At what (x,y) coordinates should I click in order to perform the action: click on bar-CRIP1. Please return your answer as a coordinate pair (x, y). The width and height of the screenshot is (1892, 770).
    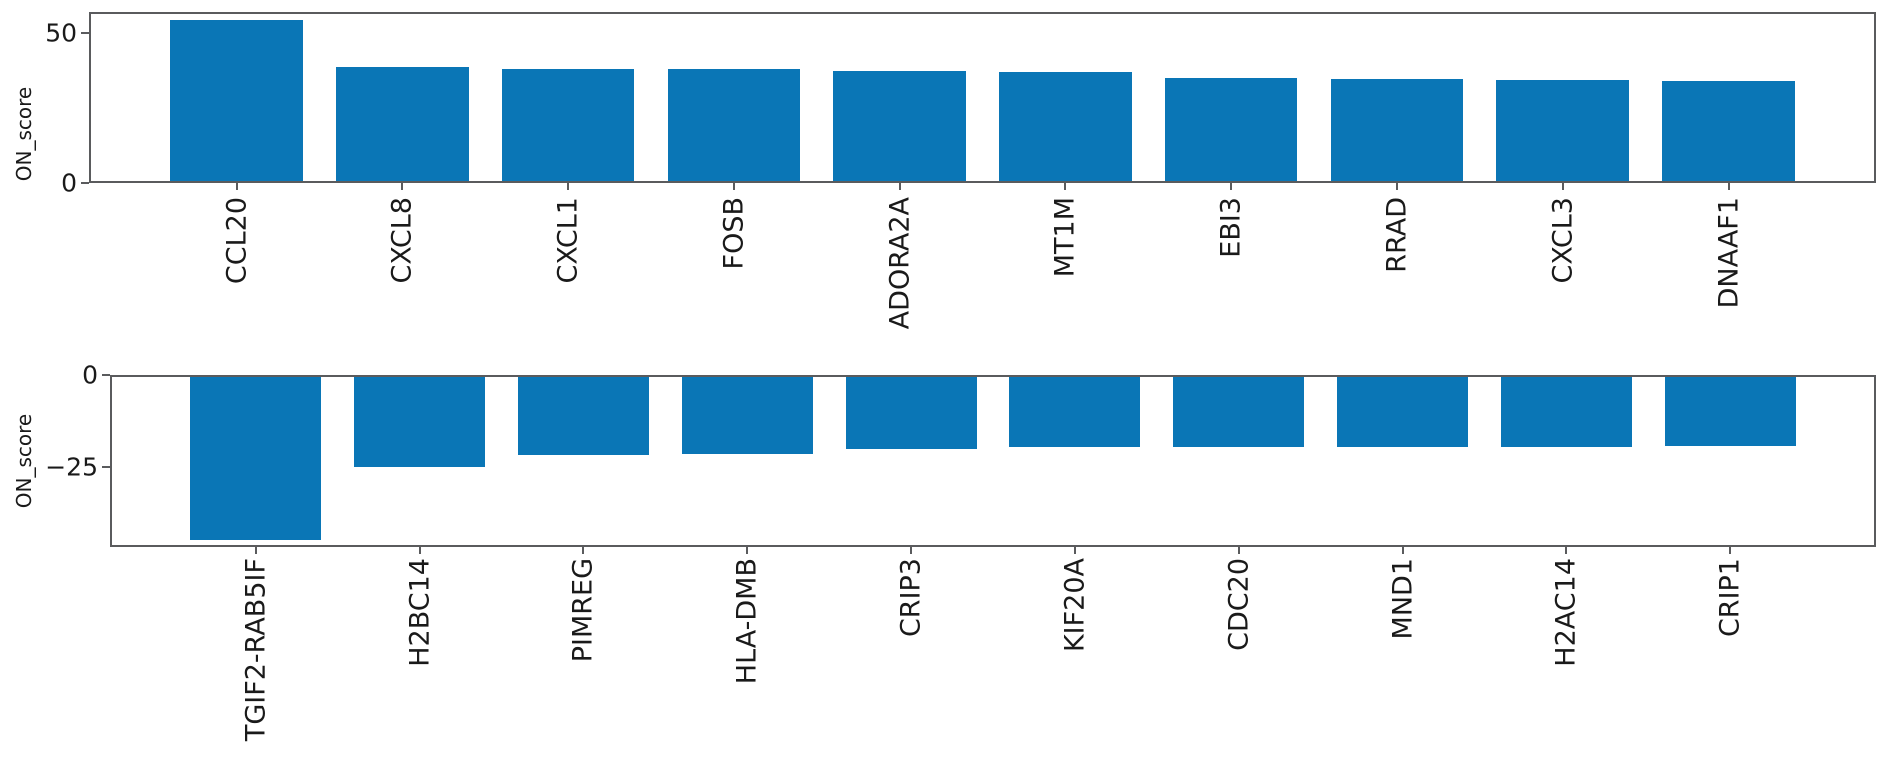
    Looking at the image, I should click on (1730, 411).